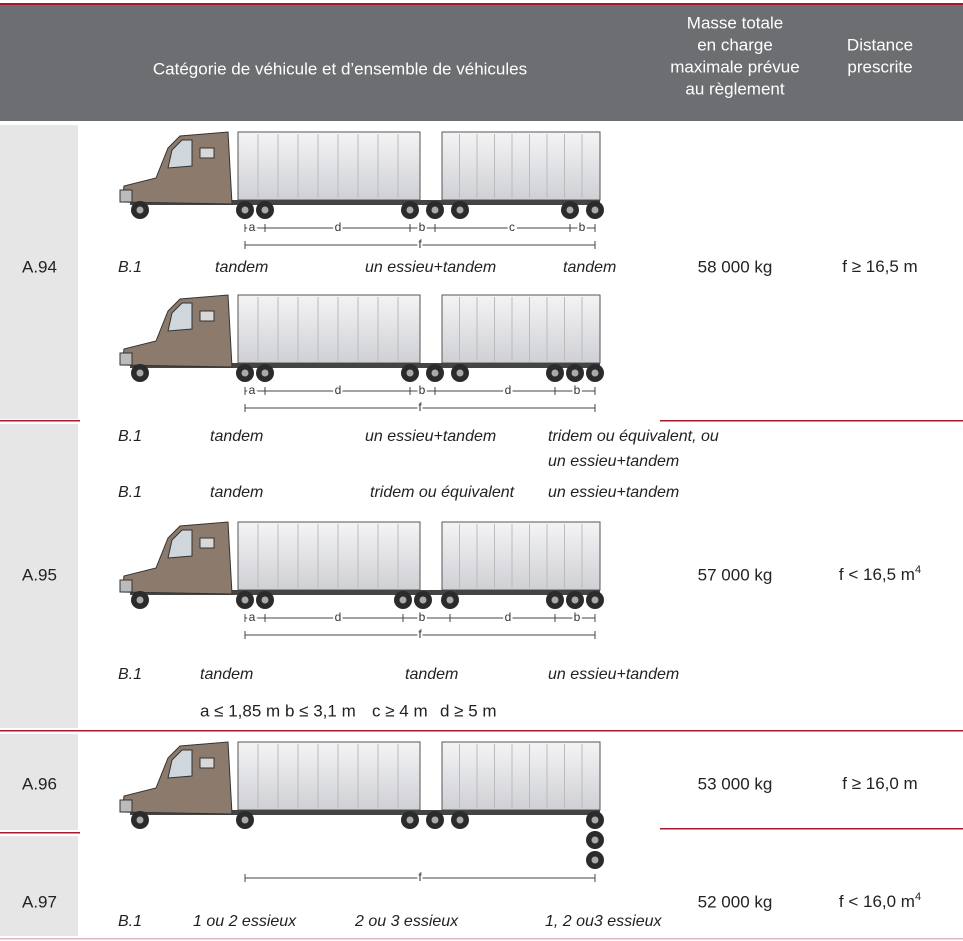 The width and height of the screenshot is (963, 941). Describe the element at coordinates (735, 88) in the screenshot. I see `header-mass: au règlement` at that location.